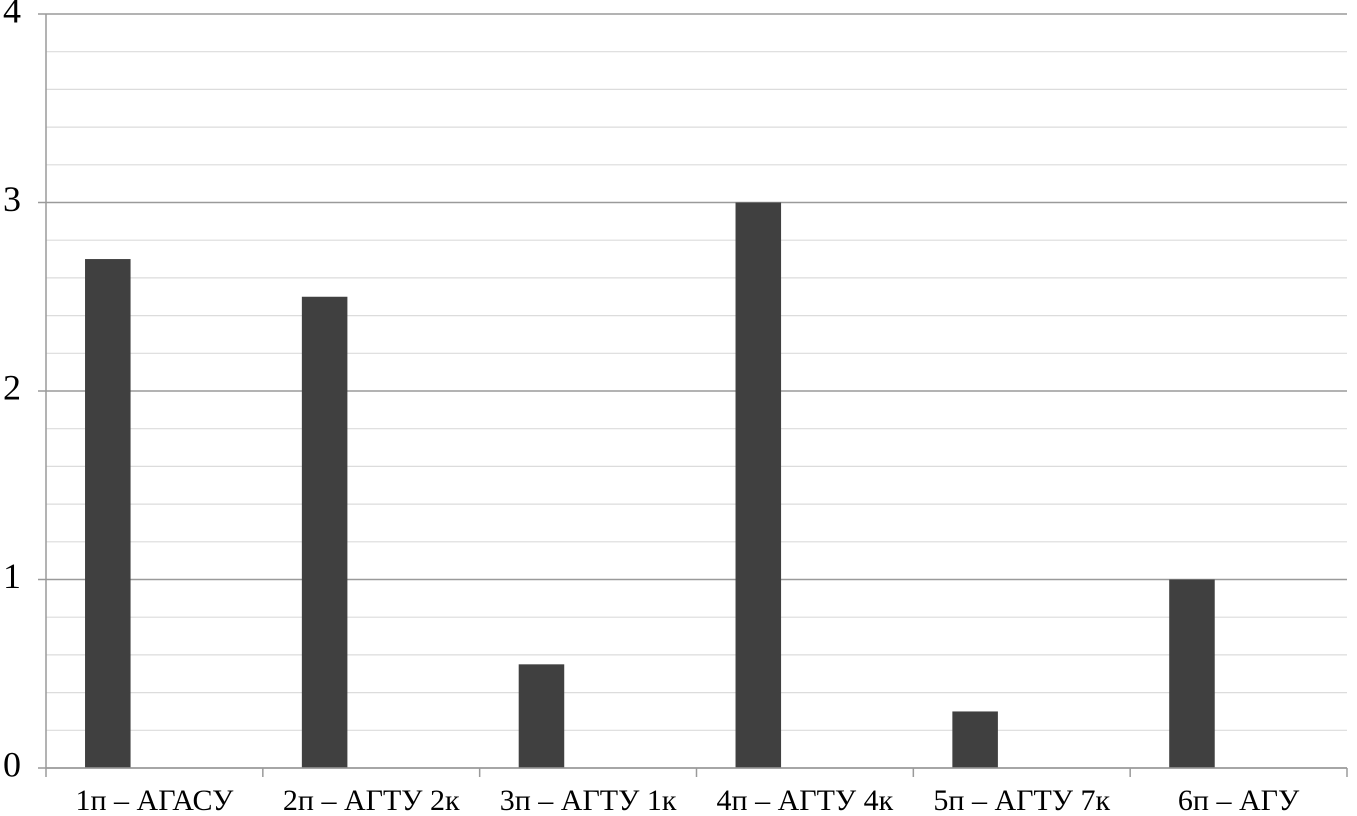  What do you see at coordinates (12, 199) in the screenshot?
I see `y-tick-label: 3` at bounding box center [12, 199].